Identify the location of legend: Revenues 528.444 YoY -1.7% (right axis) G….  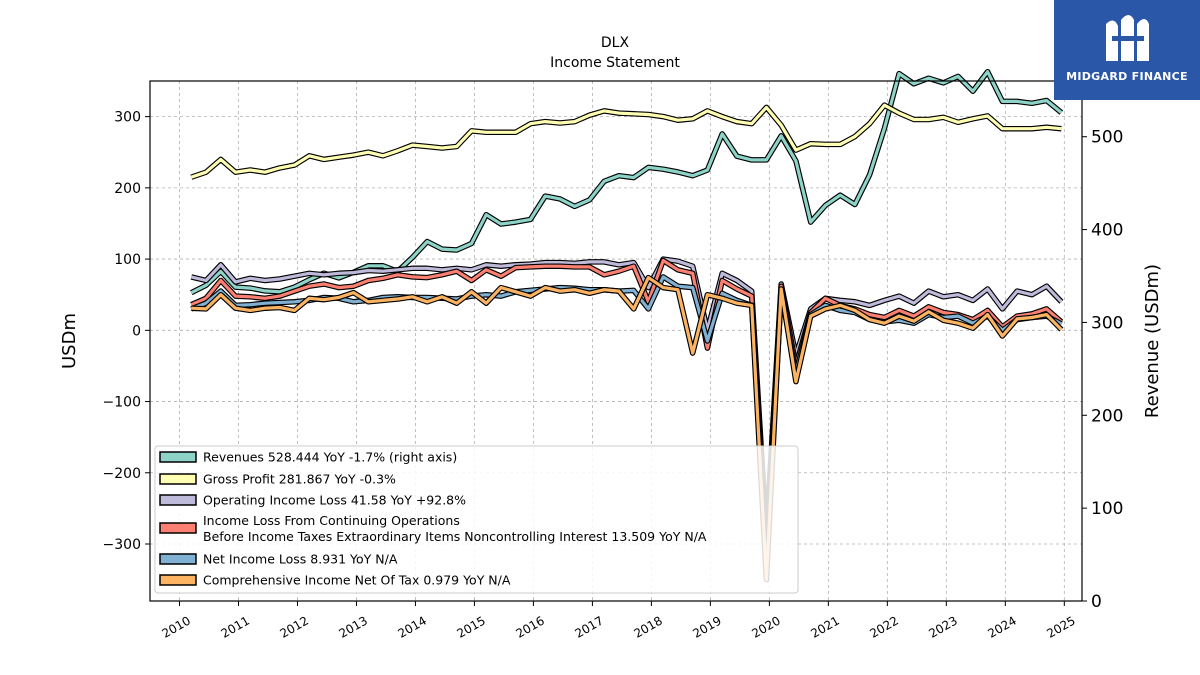
(476, 519).